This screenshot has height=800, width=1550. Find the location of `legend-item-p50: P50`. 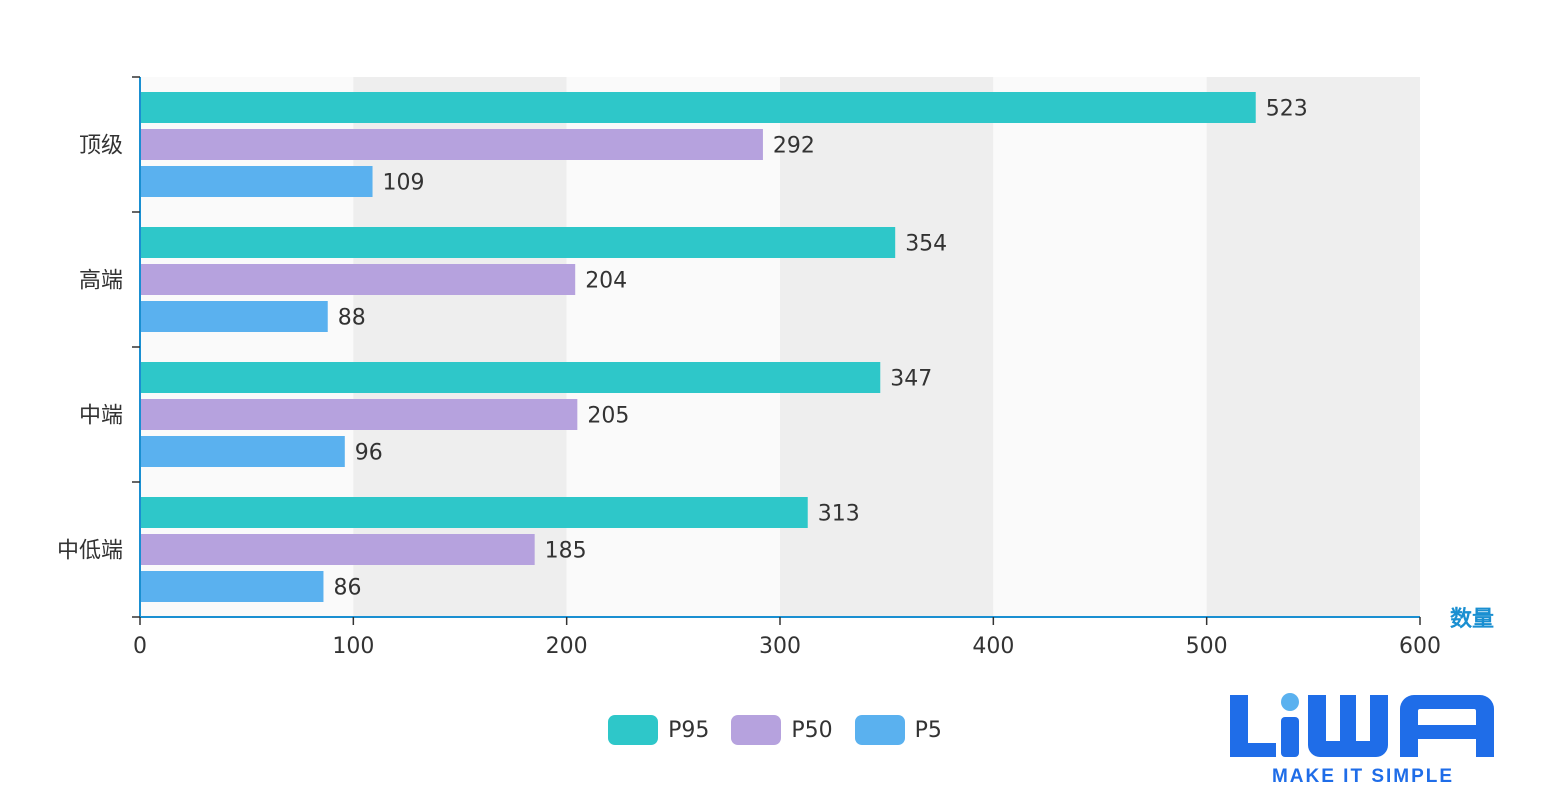

legend-item-p50: P50 is located at coordinates (782, 730).